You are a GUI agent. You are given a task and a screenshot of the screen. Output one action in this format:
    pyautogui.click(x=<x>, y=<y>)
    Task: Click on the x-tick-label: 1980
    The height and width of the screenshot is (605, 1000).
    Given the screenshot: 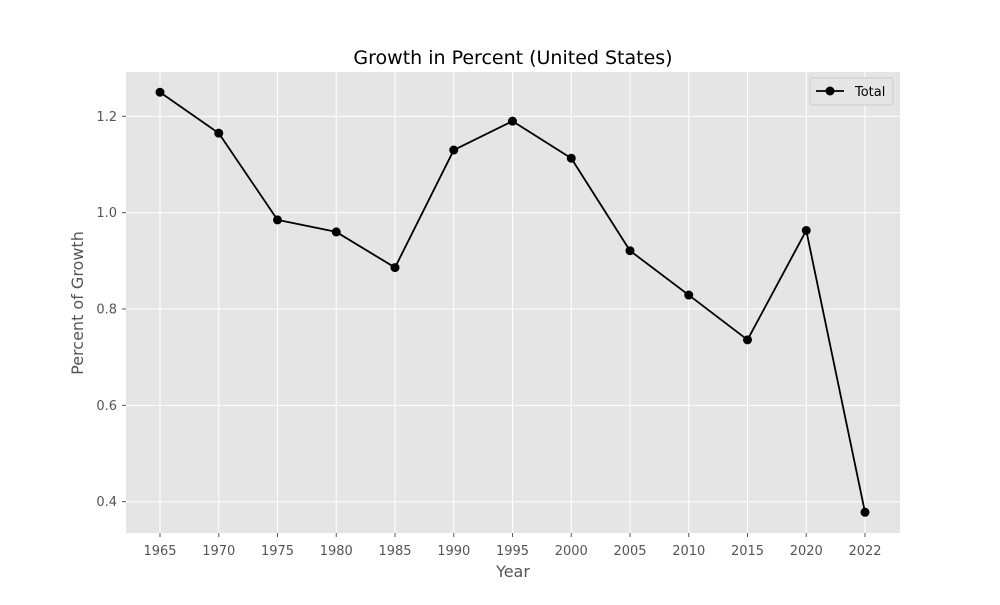 What is the action you would take?
    pyautogui.click(x=336, y=551)
    